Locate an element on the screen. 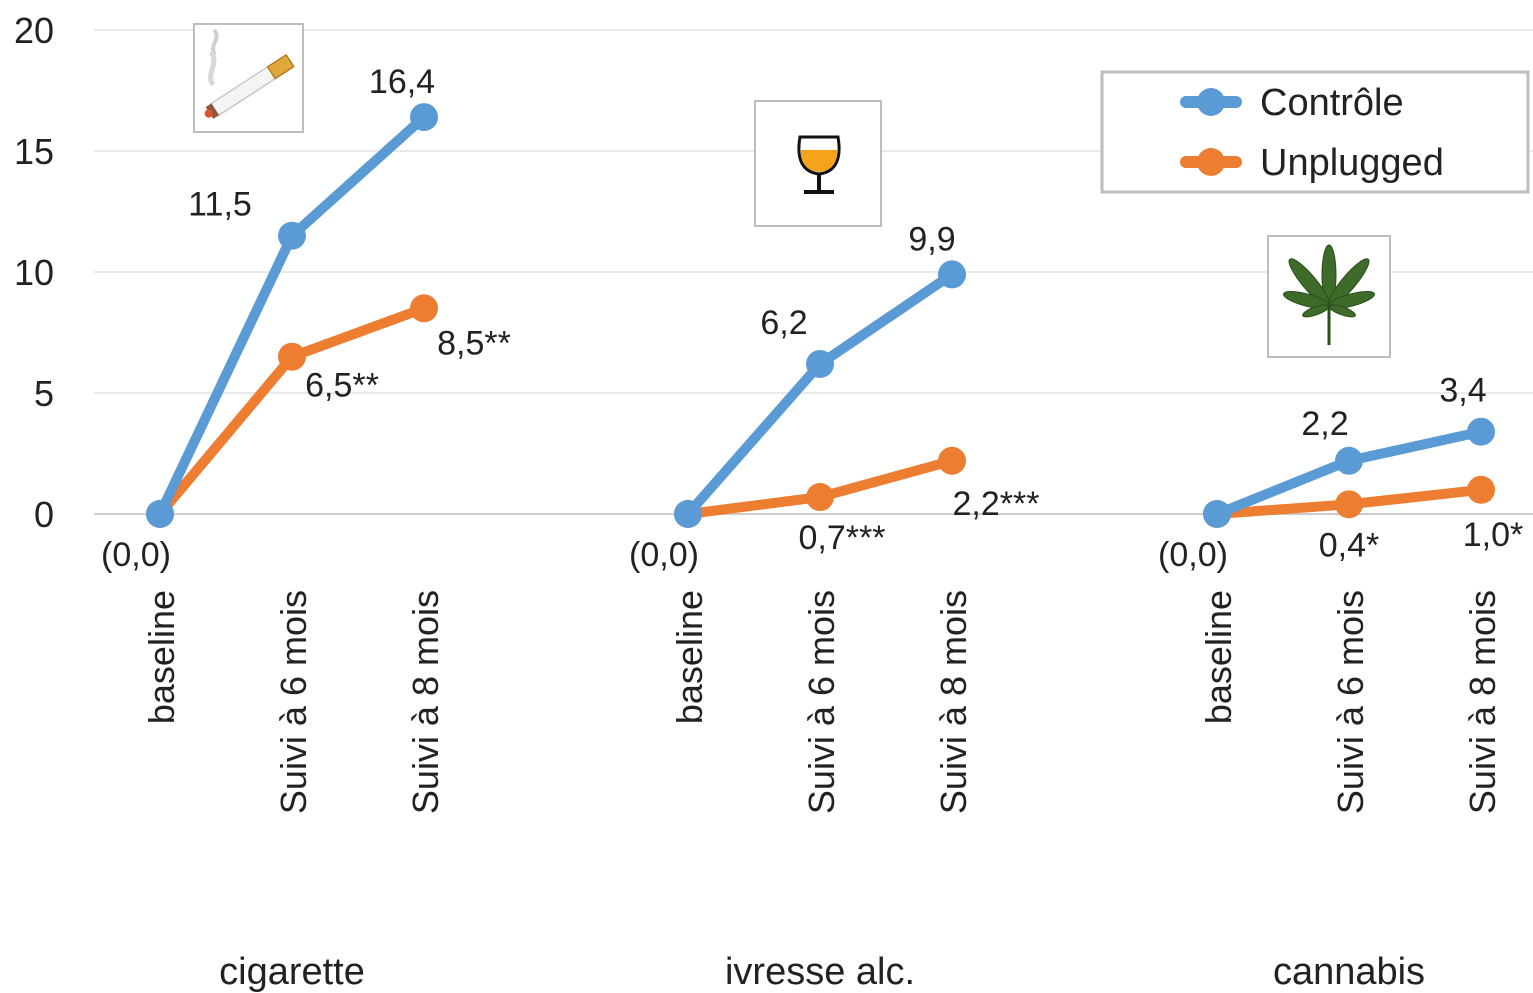 The width and height of the screenshot is (1533, 993). group-label: cannabis is located at coordinates (1349, 972).